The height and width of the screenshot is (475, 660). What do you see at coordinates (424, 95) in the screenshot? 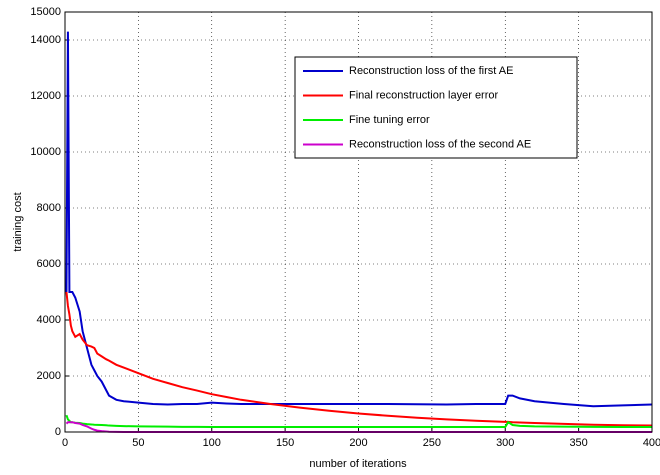
I see `legend-label: Final reconstruction layer error` at bounding box center [424, 95].